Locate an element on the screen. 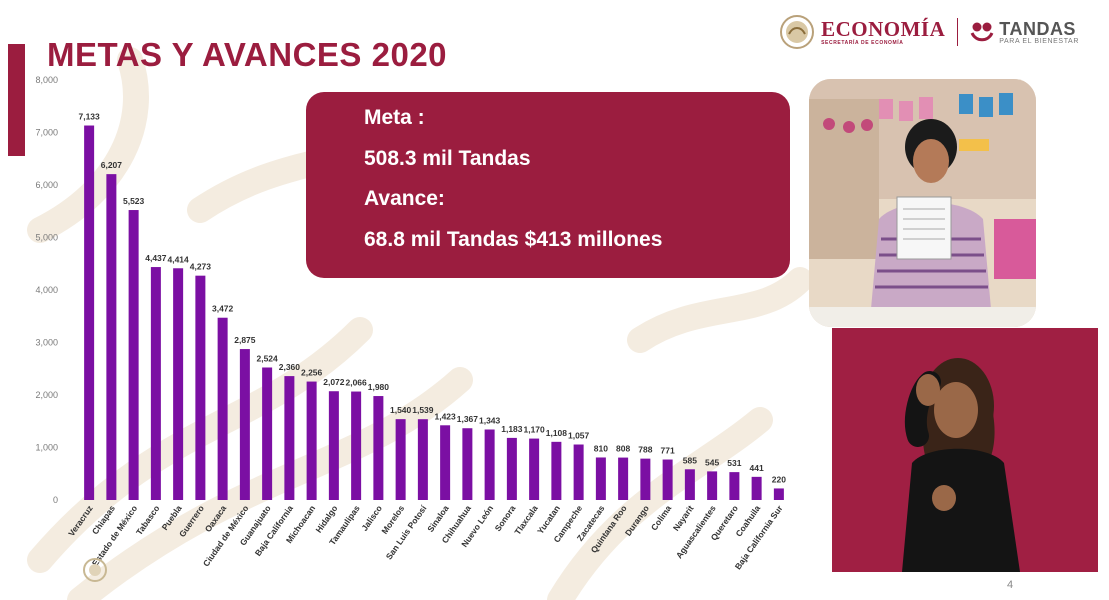  data-label: 1,057 is located at coordinates (579, 436).